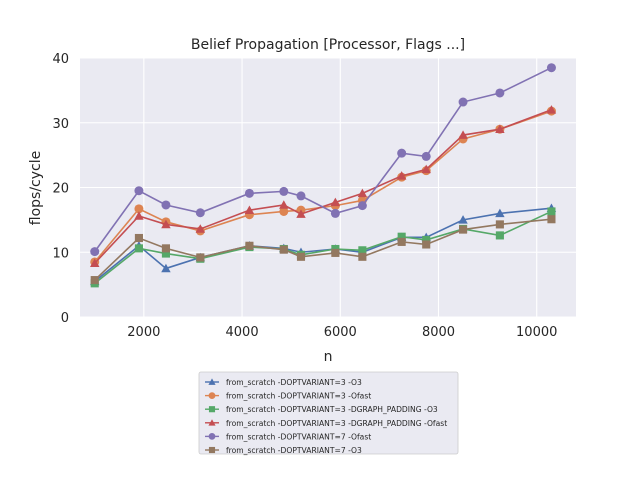 Image resolution: width=640 pixels, height=480 pixels. What do you see at coordinates (340, 332) in the screenshot?
I see `x-tick-label: 6000` at bounding box center [340, 332].